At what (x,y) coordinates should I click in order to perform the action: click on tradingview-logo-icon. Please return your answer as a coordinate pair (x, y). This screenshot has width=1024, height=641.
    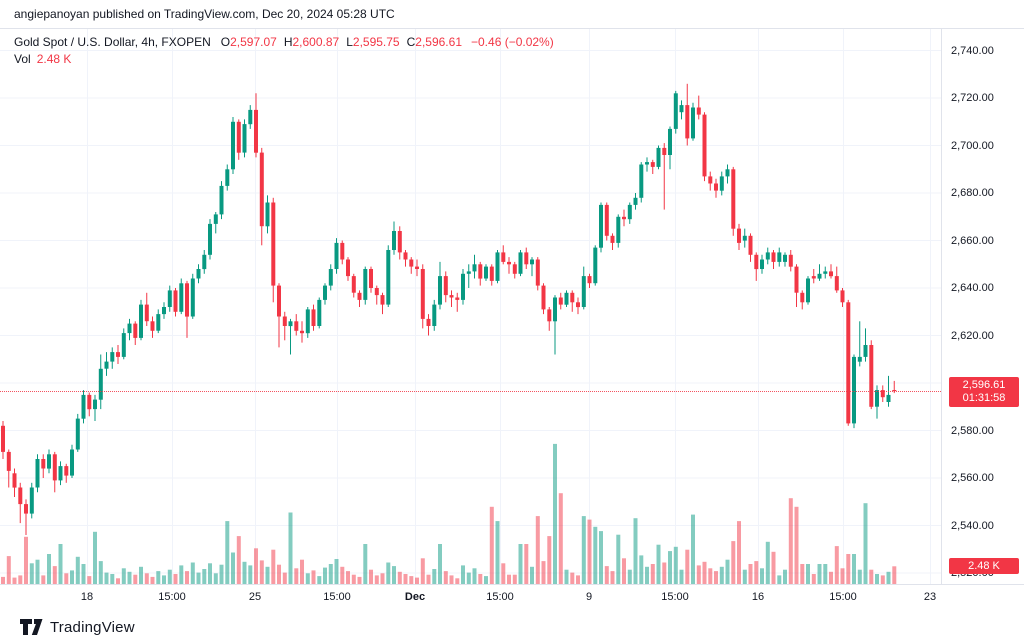
    Looking at the image, I should click on (31, 627).